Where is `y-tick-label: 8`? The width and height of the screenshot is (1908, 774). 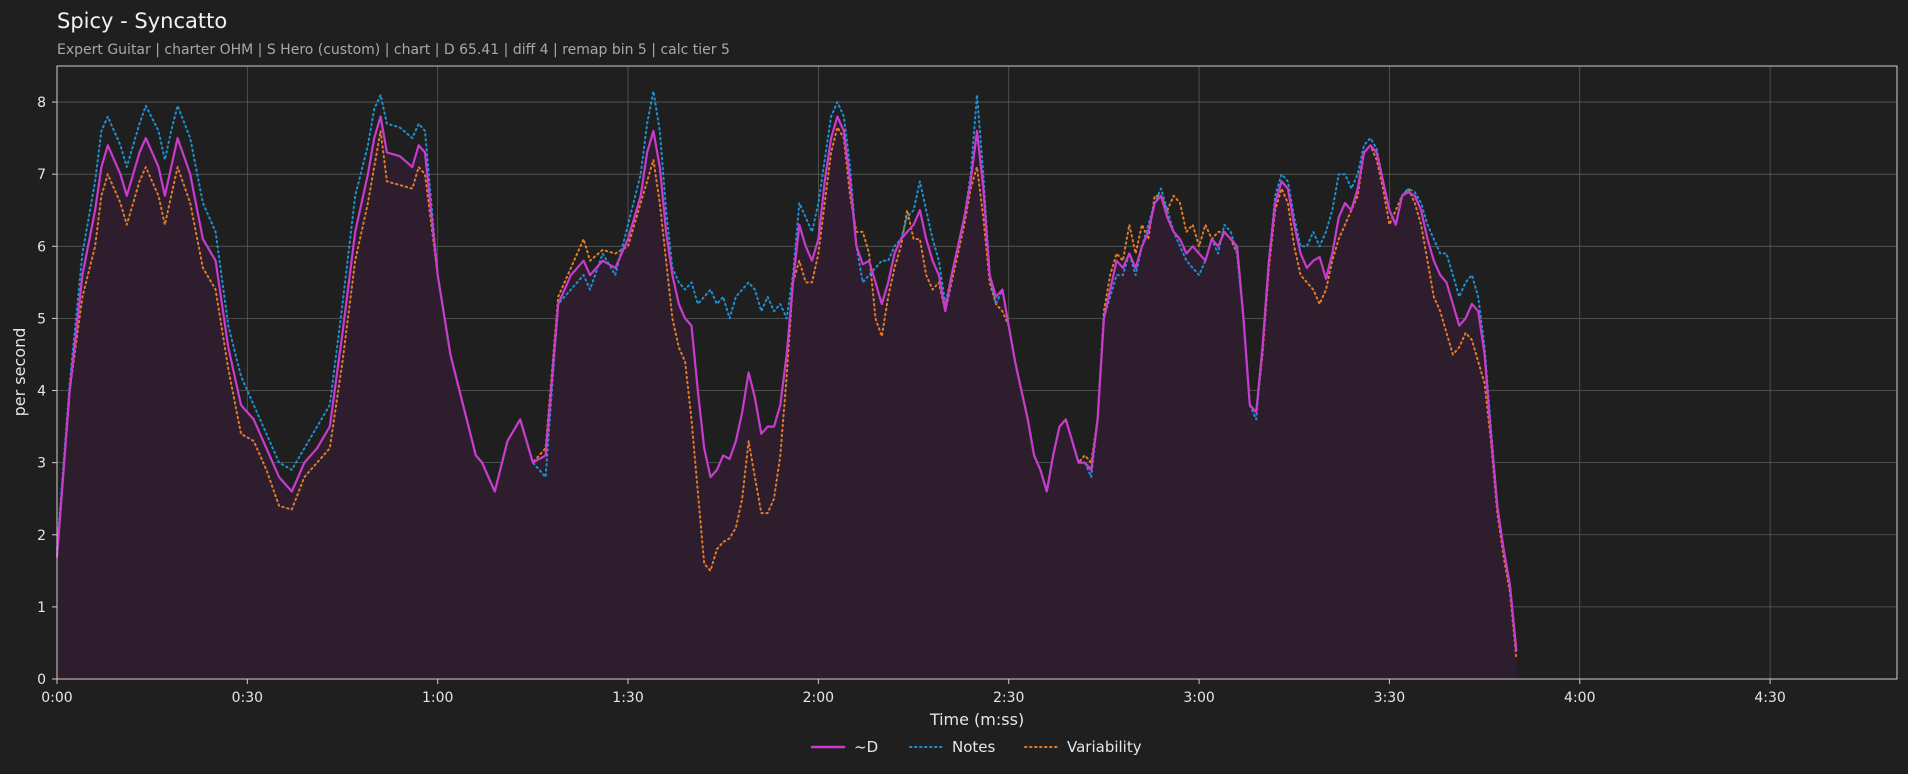 y-tick-label: 8 is located at coordinates (41, 103).